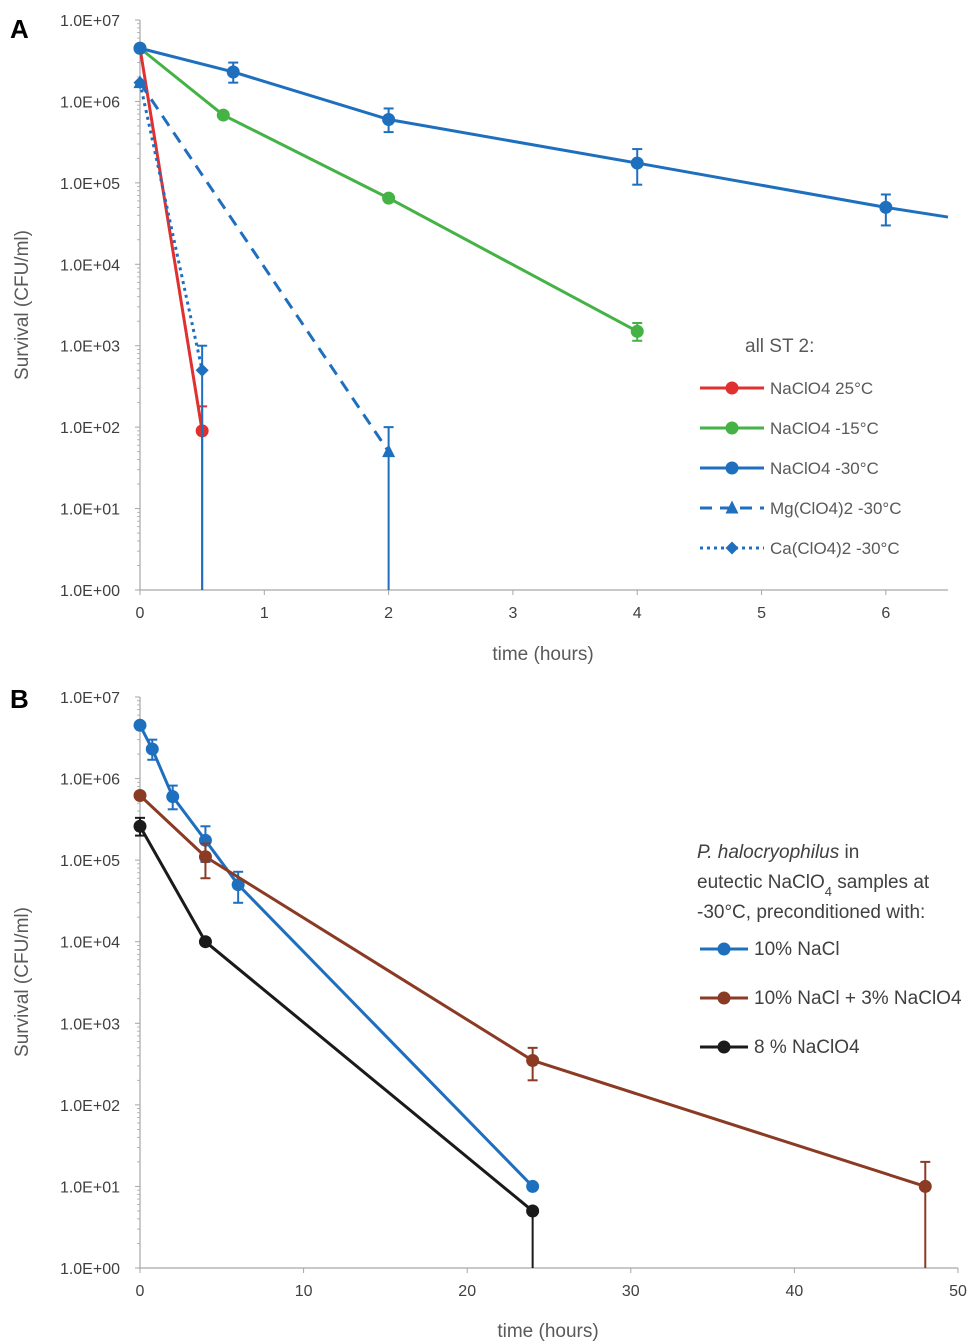 Image resolution: width=972 pixels, height=1342 pixels. I want to click on y-tick-label: 1.0E+04, so click(90, 943).